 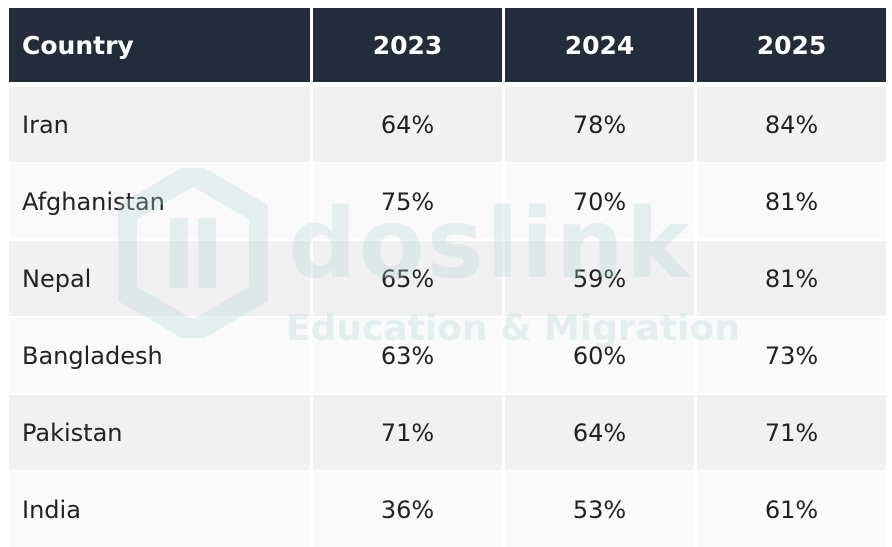 I want to click on cell-value: 70%, so click(x=599, y=200).